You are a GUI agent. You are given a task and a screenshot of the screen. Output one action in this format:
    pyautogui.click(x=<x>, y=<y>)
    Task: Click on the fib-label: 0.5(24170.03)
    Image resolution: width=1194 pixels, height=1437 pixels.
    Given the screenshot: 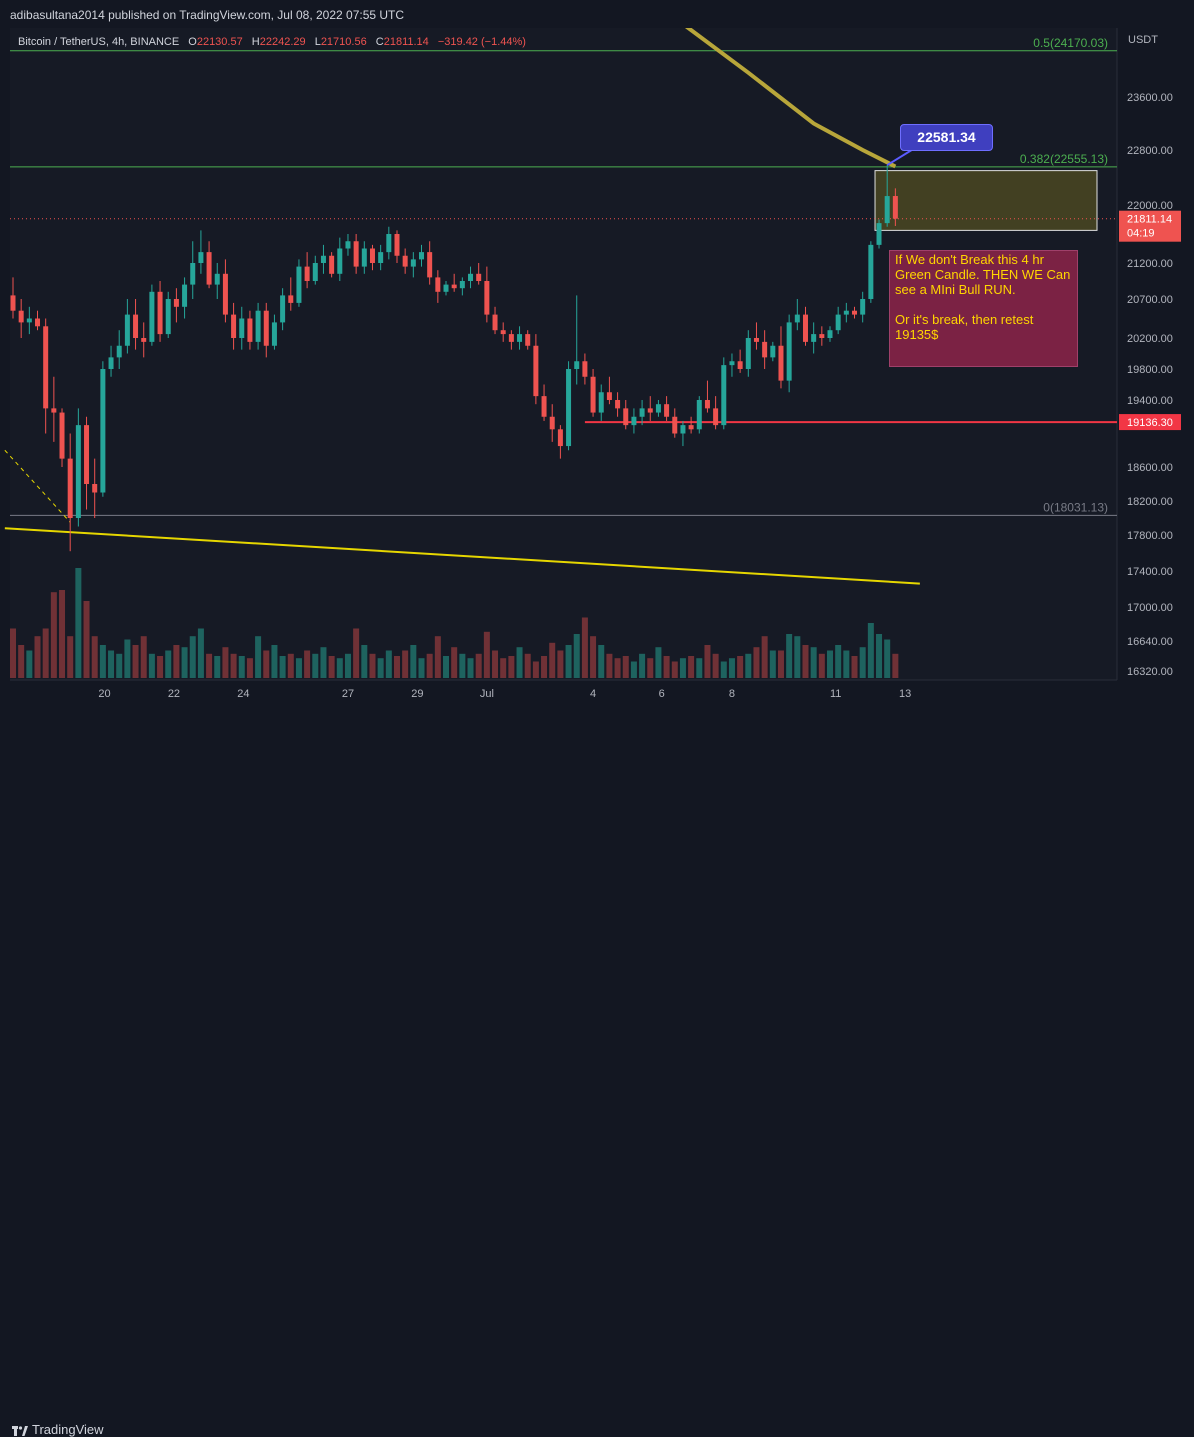 What is the action you would take?
    pyautogui.click(x=1070, y=43)
    